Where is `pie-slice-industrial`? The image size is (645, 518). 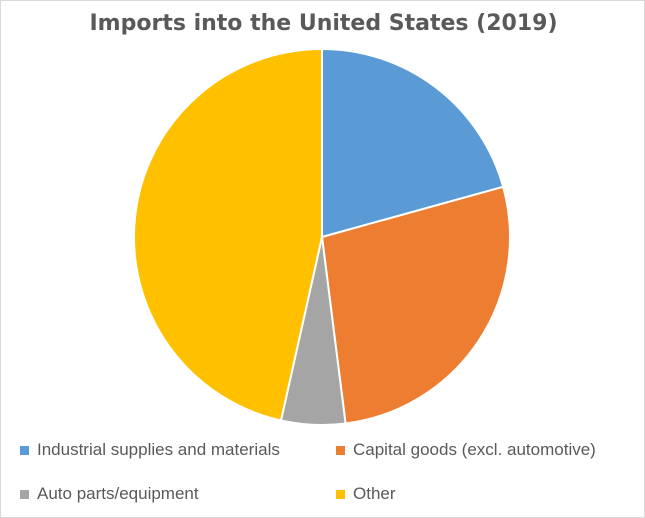 pie-slice-industrial is located at coordinates (413, 143).